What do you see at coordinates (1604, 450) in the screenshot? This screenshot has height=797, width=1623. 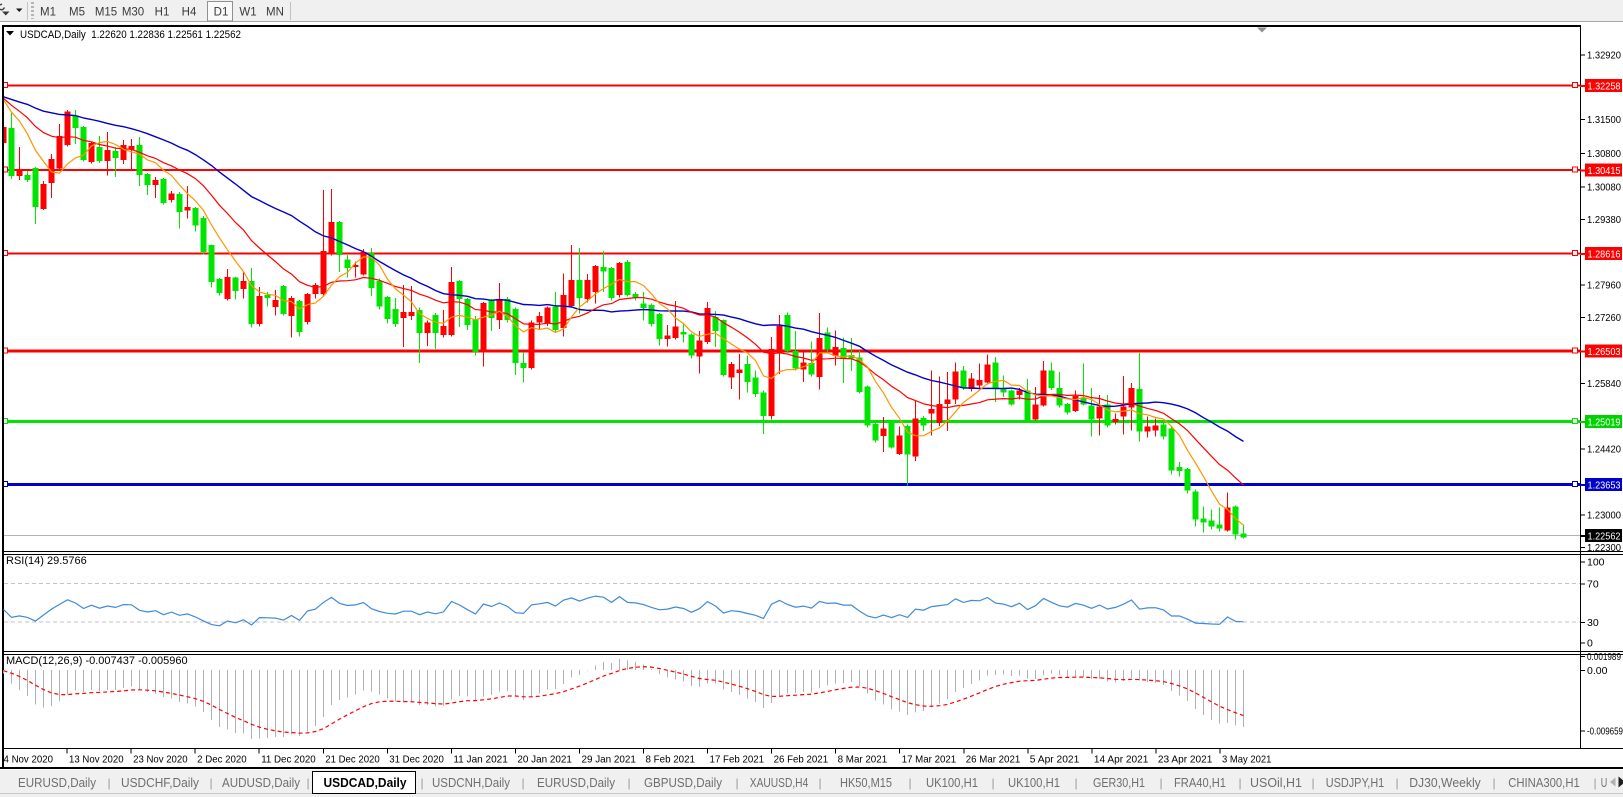 I see `svg-text: 1.24420` at bounding box center [1604, 450].